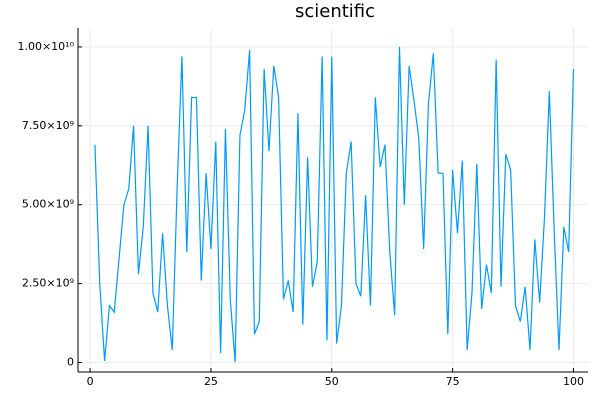 This screenshot has width=600, height=400. What do you see at coordinates (335, 11) in the screenshot?
I see `chart-title: scientific` at bounding box center [335, 11].